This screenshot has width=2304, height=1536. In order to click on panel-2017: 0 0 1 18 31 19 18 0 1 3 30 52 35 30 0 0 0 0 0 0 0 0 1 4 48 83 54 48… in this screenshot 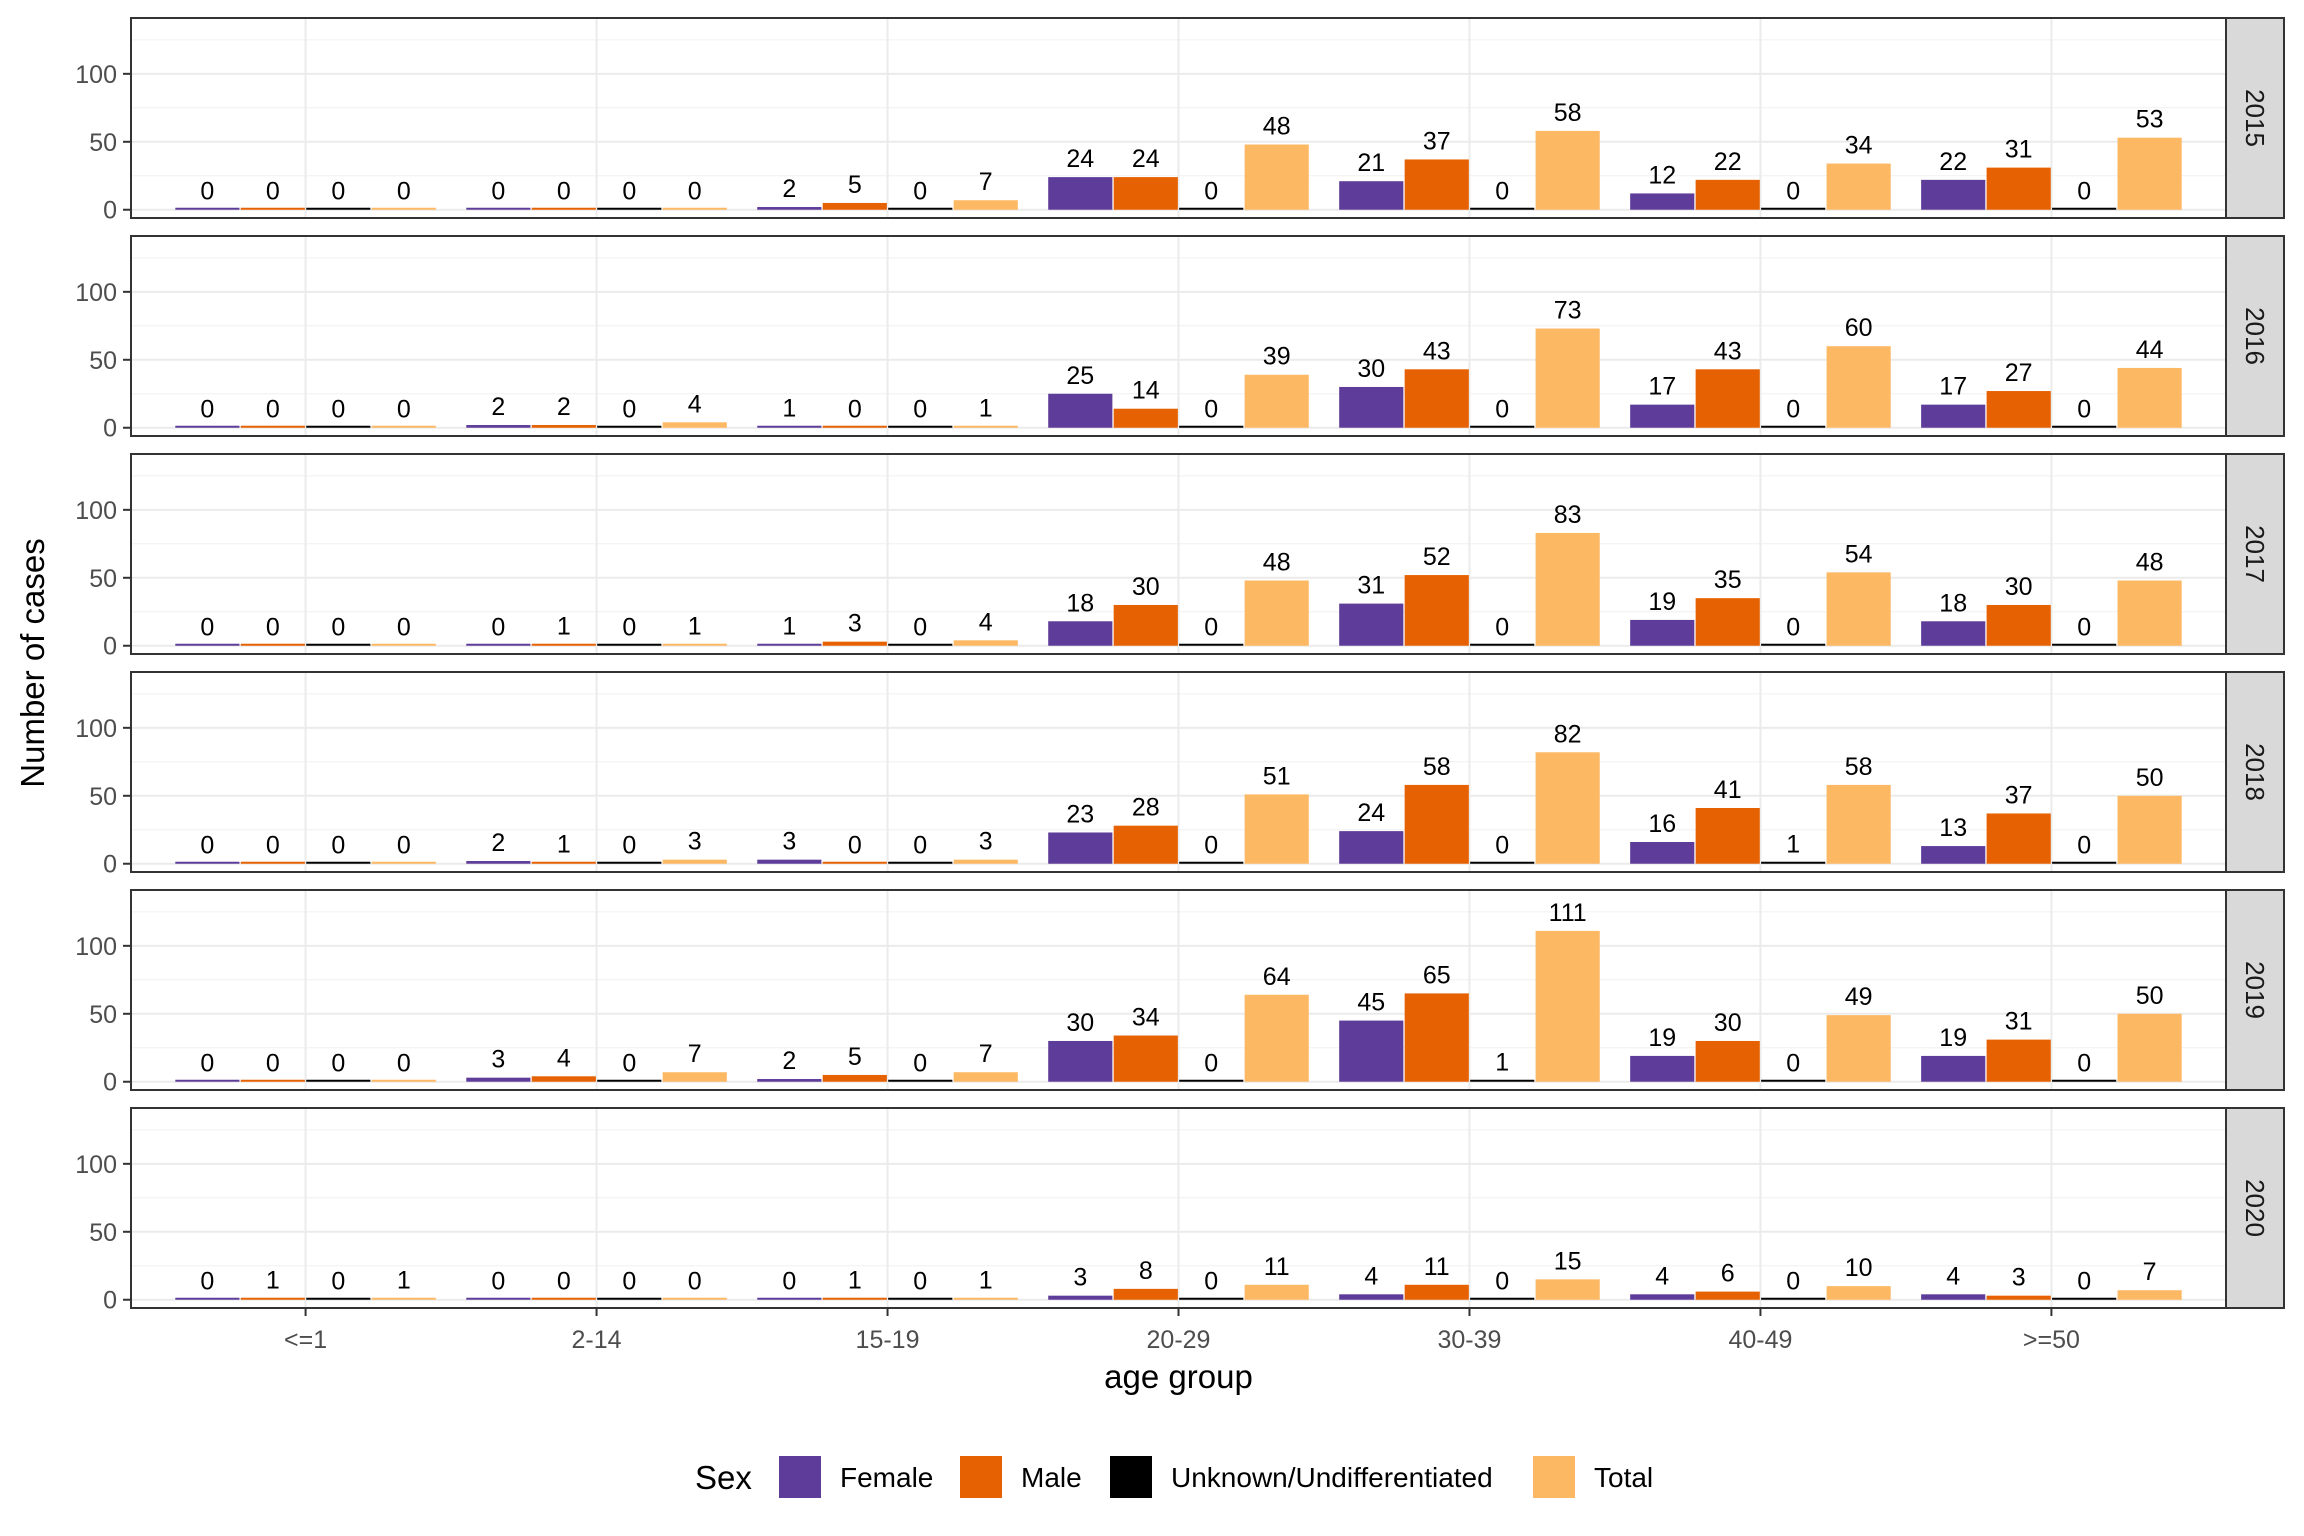, I will do `click(1180, 557)`.